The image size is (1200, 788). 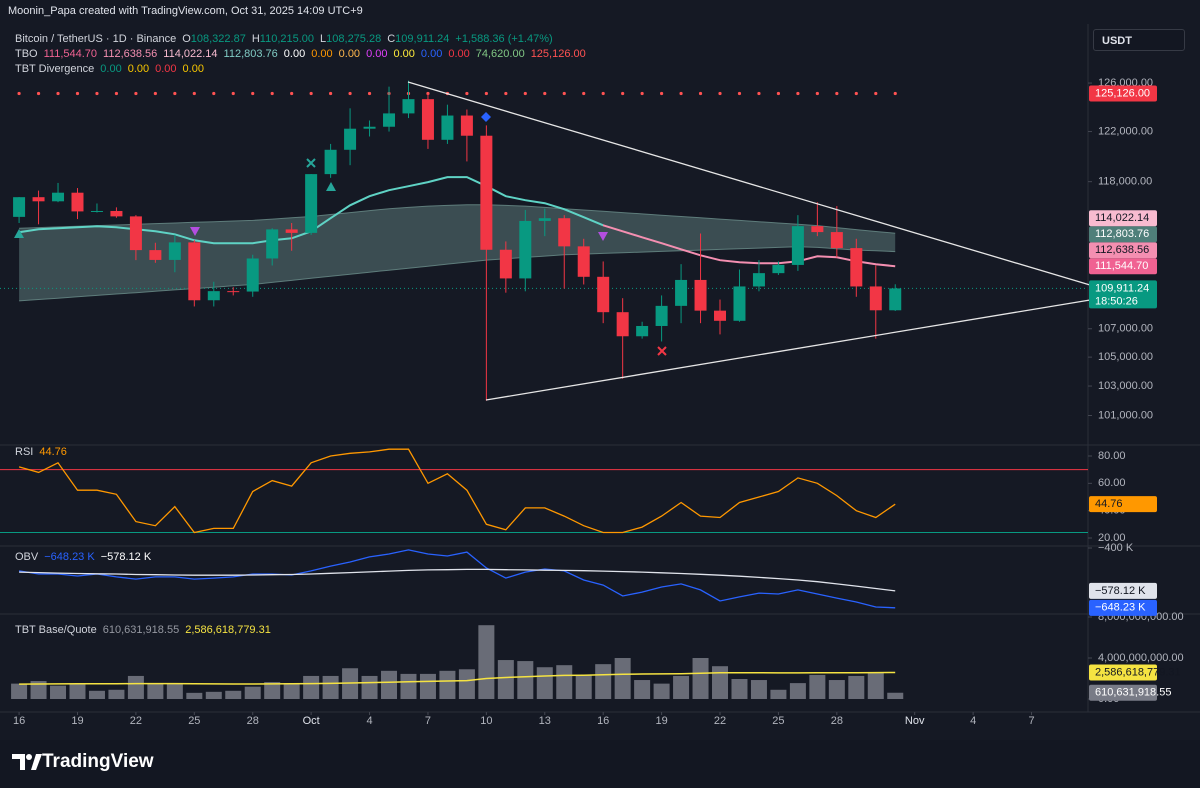 I want to click on y-tick-label: 122,000.00, so click(x=1125, y=131).